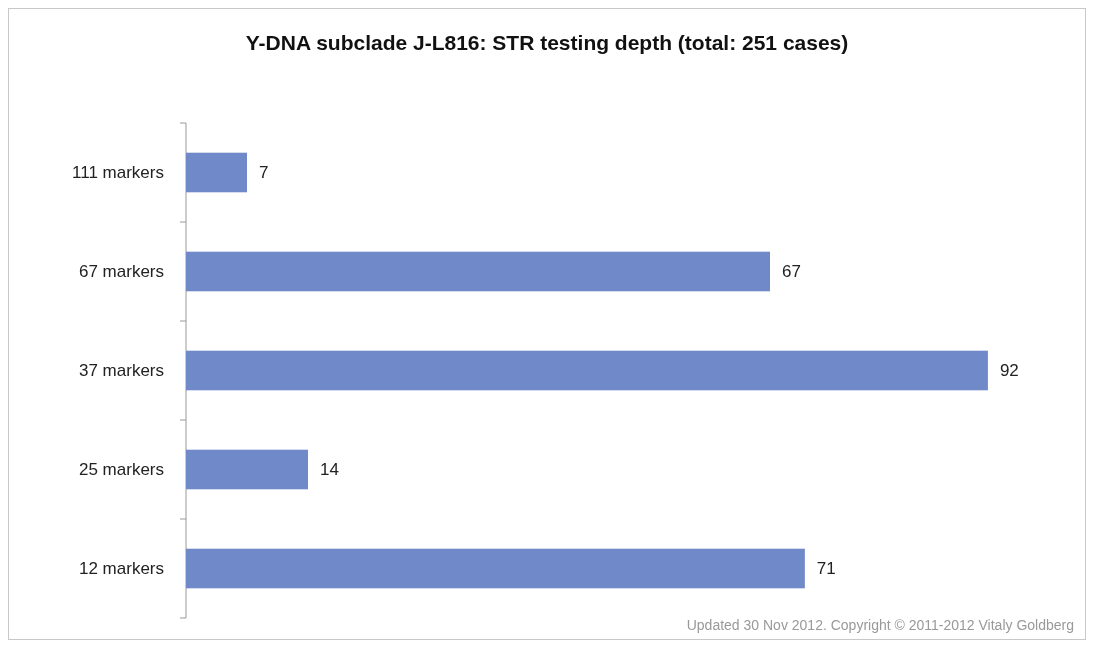 Image resolution: width=1094 pixels, height=648 pixels. I want to click on data-label: 7, so click(264, 173).